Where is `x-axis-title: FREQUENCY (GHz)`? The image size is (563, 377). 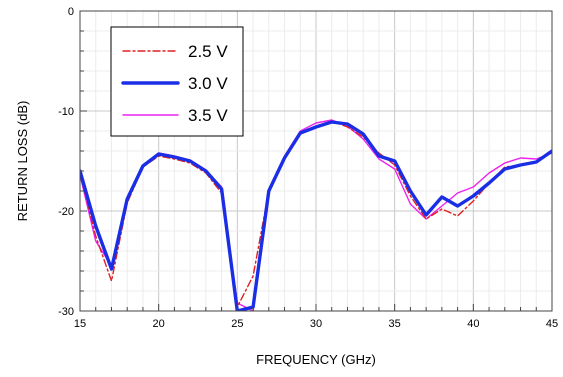 x-axis-title: FREQUENCY (GHz) is located at coordinates (316, 359).